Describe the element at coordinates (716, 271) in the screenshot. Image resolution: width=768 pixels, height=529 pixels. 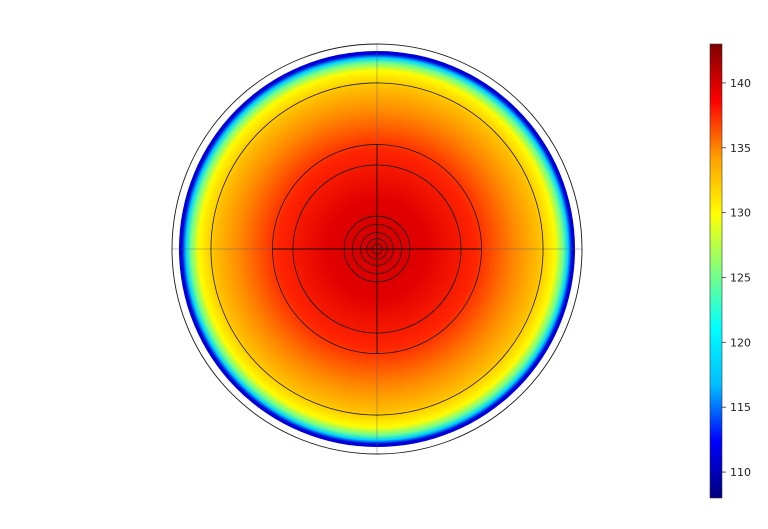
I see `colorbar-gradient` at that location.